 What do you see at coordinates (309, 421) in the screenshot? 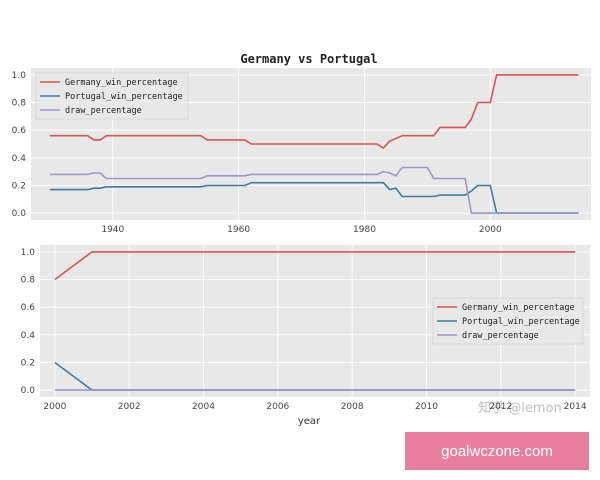
I see `x-axis-label: year` at bounding box center [309, 421].